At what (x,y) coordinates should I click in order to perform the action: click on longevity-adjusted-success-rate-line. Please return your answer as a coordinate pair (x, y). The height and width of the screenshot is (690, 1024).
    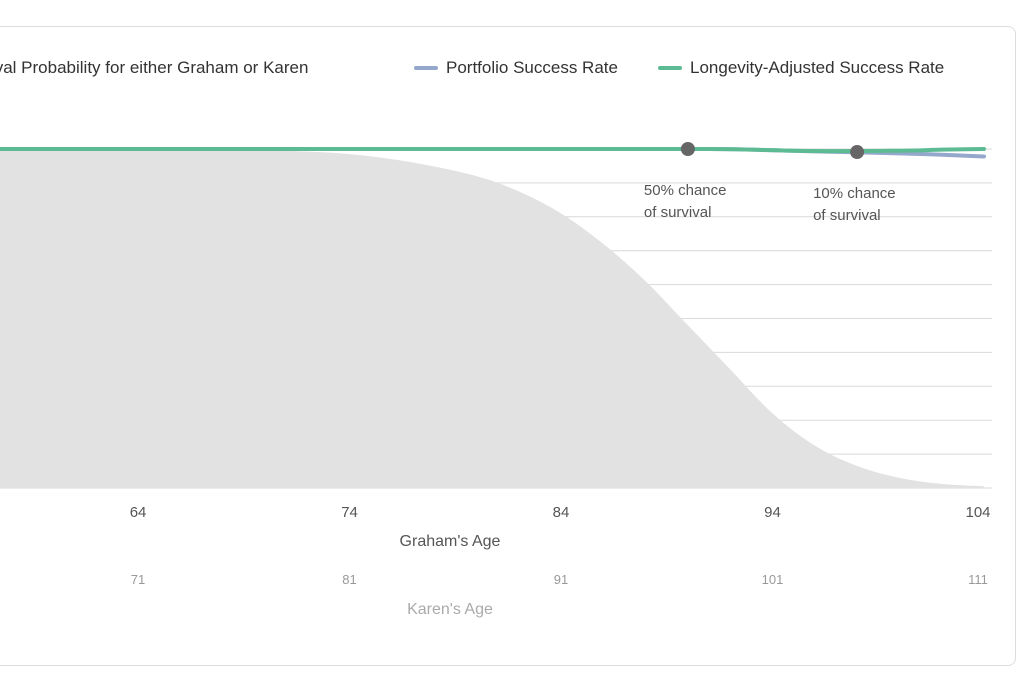
    Looking at the image, I should click on (493, 150).